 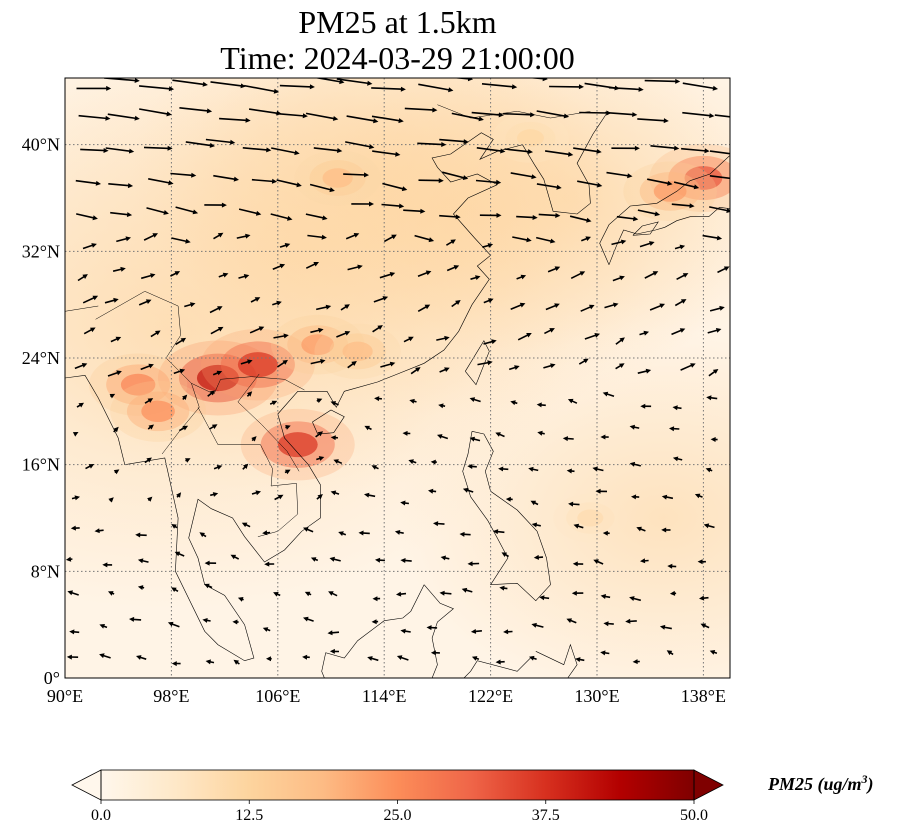 What do you see at coordinates (45, 571) in the screenshot?
I see `lat-tick-label: 8°N` at bounding box center [45, 571].